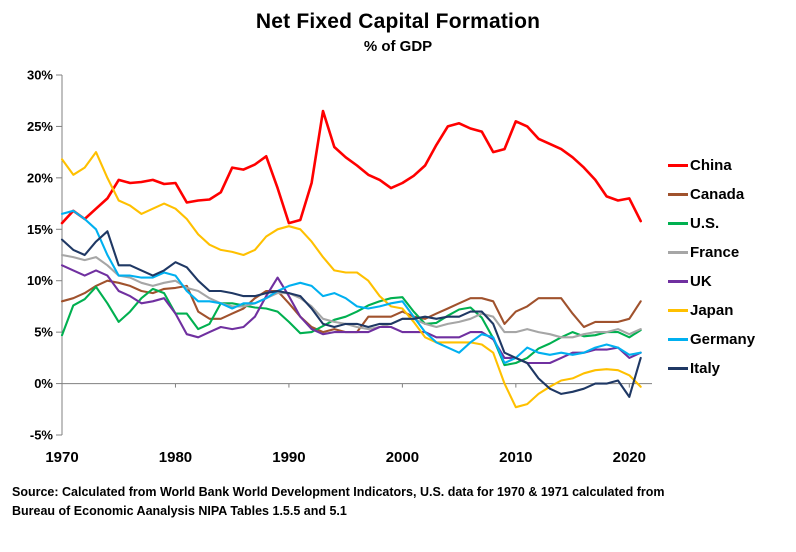 Image resolution: width=796 pixels, height=552 pixels. Describe the element at coordinates (398, 21) in the screenshot. I see `chart-title: Net Fixed Capital Formation` at that location.